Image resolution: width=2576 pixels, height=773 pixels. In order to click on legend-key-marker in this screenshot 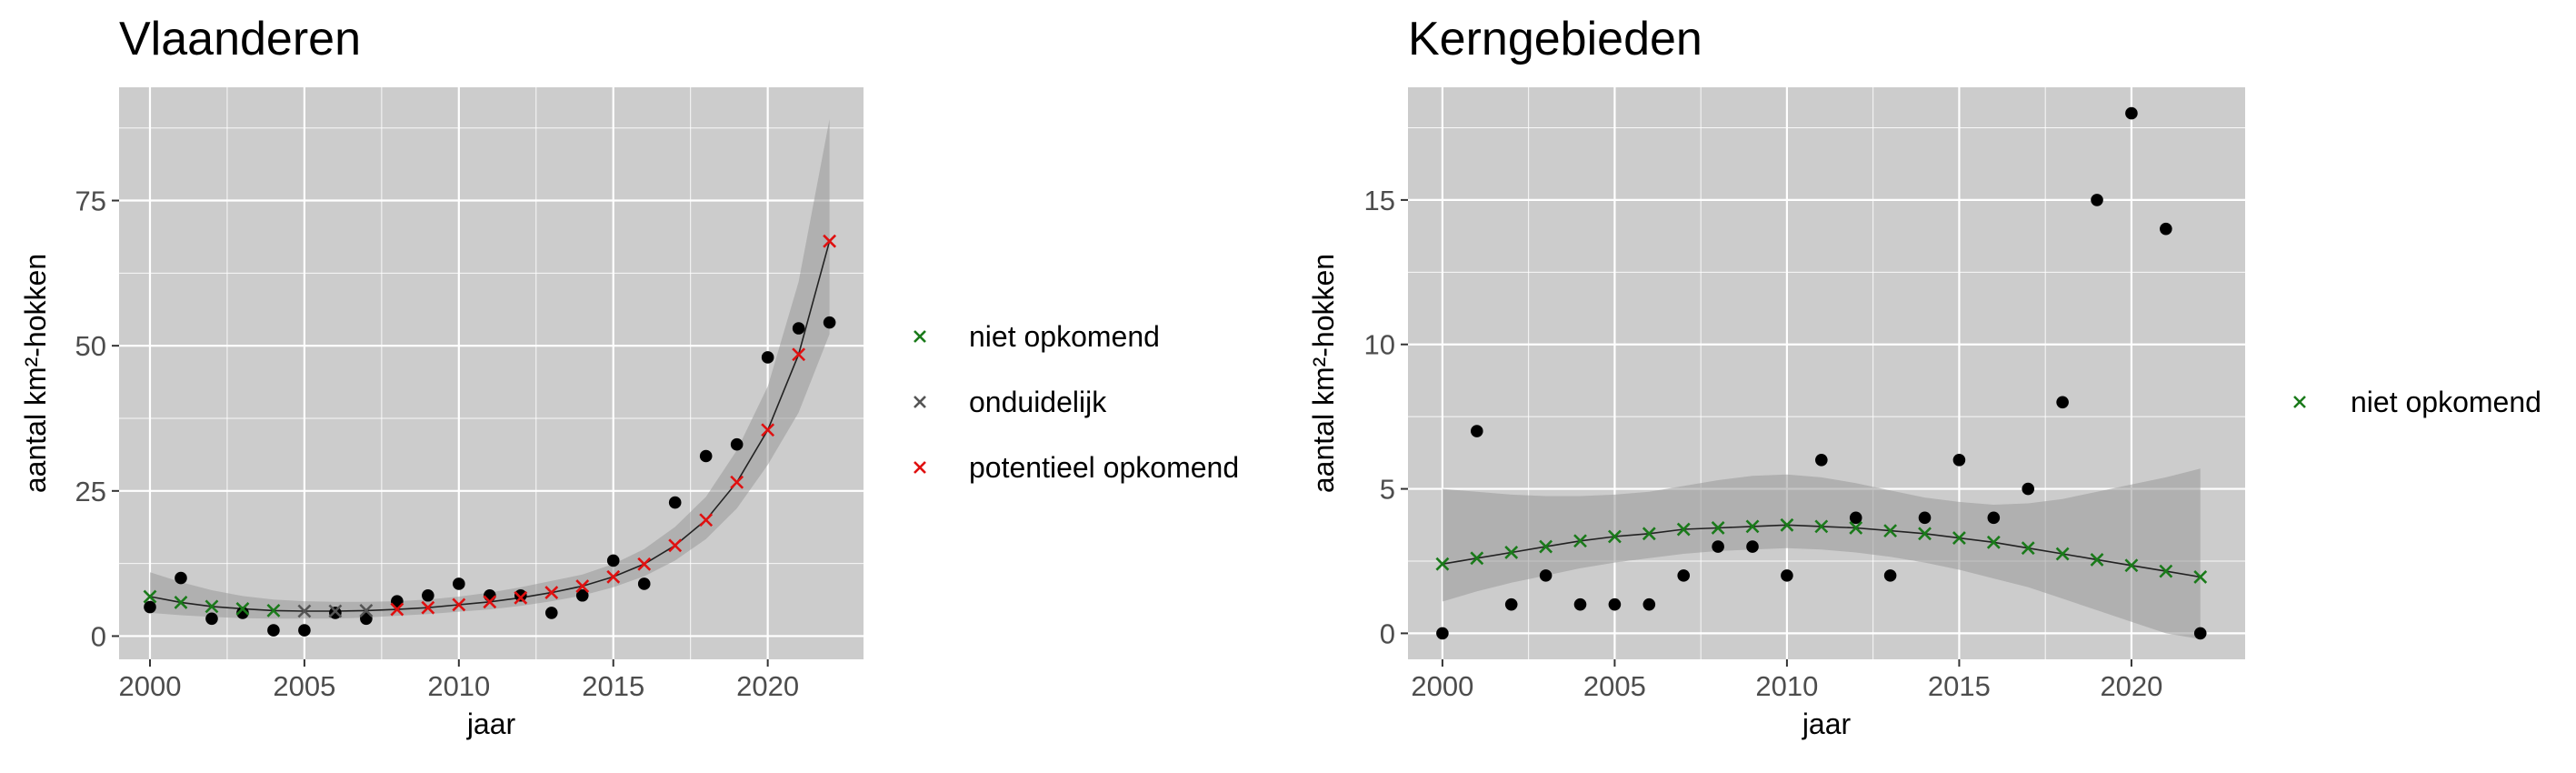, I will do `click(920, 467)`.